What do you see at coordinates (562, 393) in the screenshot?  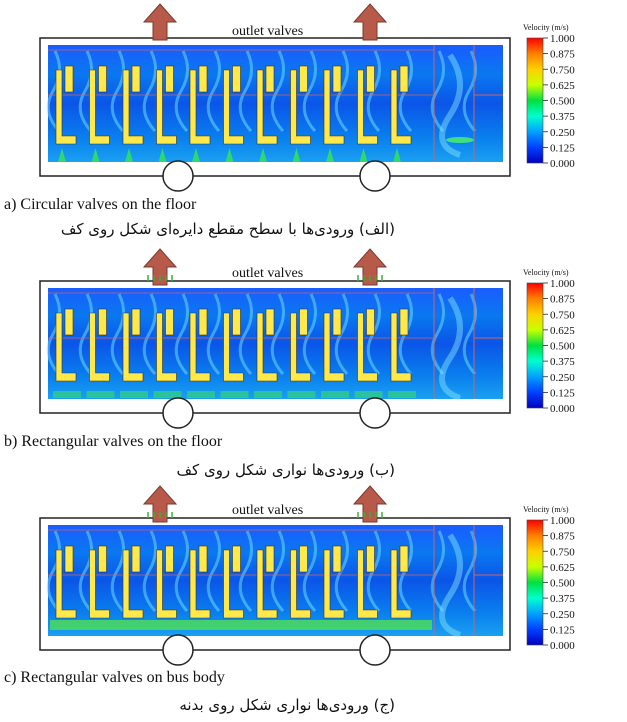 I see `colorbar-tick-label: 0.125` at bounding box center [562, 393].